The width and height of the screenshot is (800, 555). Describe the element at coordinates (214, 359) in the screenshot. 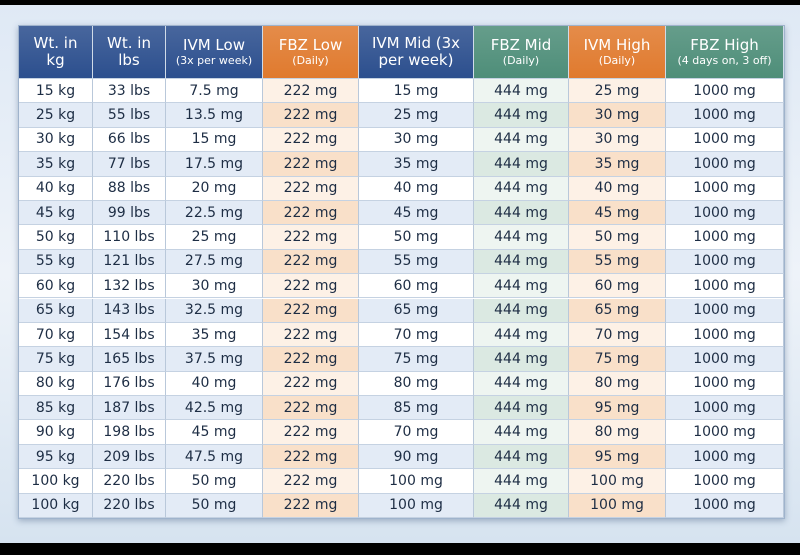

I see `table-cell: 37.5 mg` at that location.